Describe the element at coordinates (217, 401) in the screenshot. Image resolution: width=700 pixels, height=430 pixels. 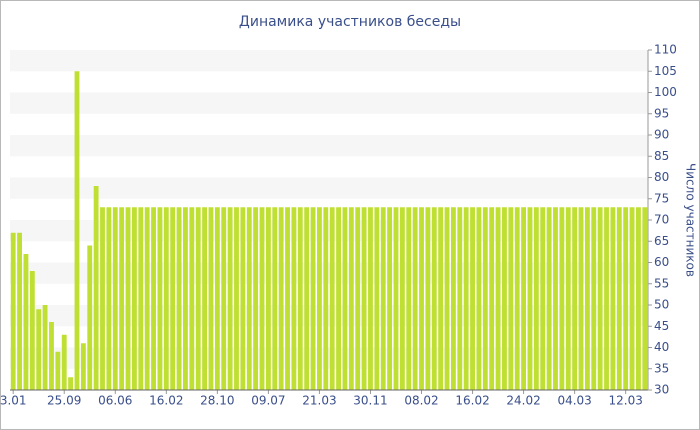
I see `x-tick-label: 28.10` at that location.